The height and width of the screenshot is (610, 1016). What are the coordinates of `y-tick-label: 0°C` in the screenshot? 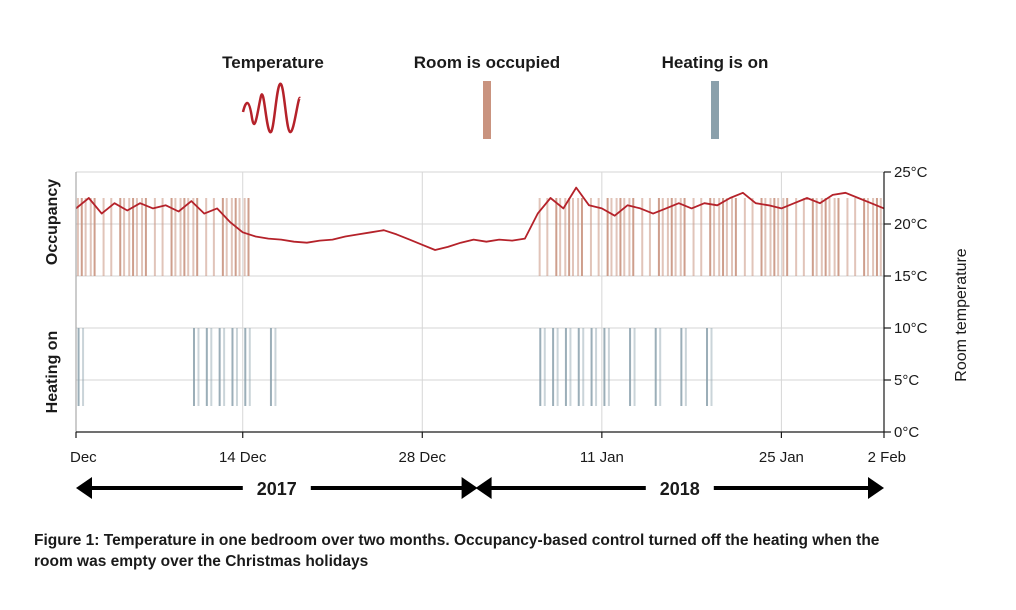 It's located at (906, 432).